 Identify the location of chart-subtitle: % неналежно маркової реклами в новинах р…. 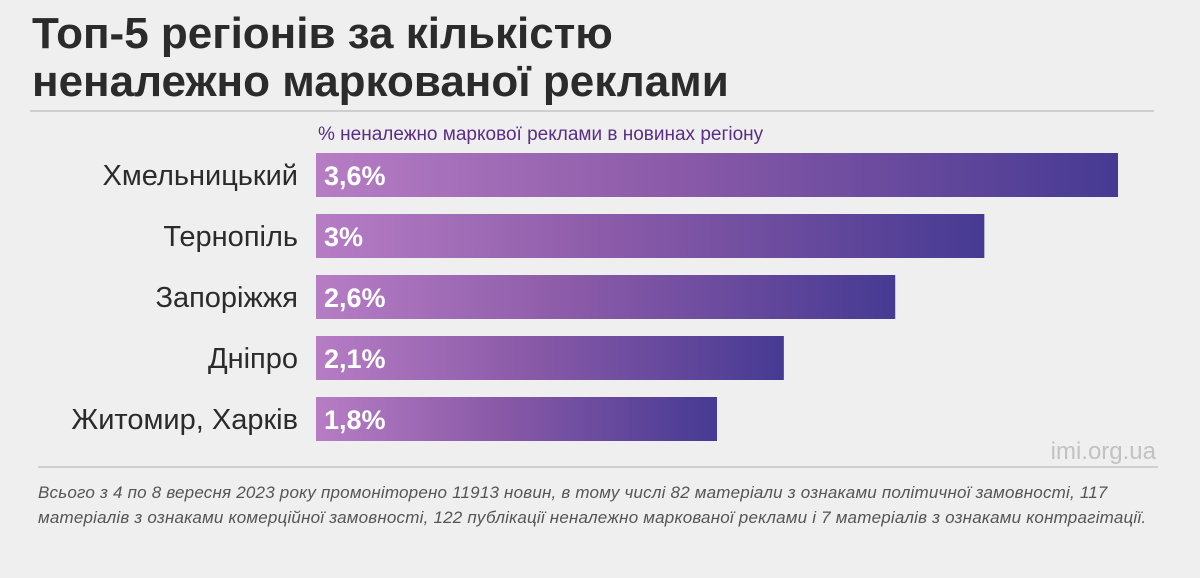
(541, 134).